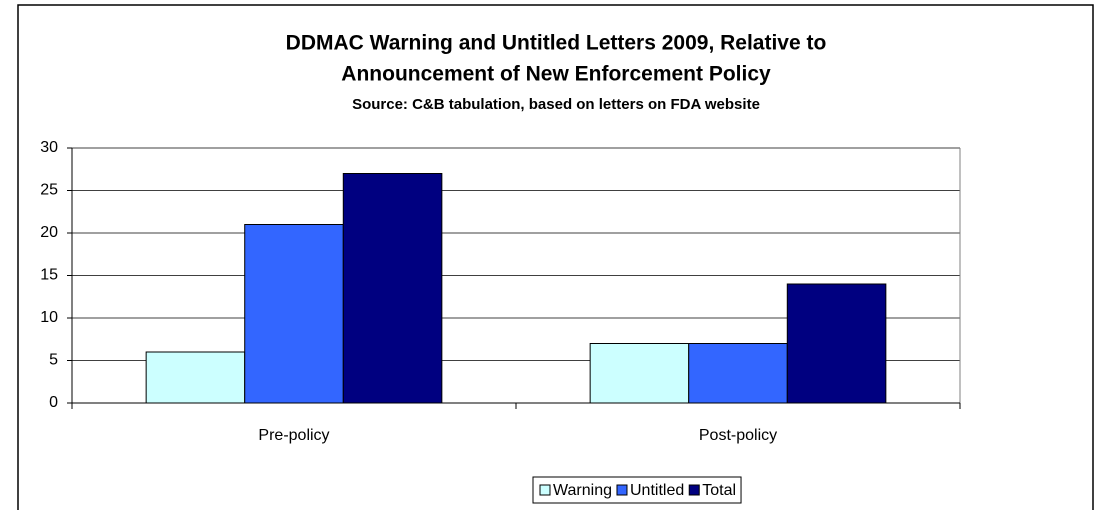 This screenshot has height=510, width=1099. What do you see at coordinates (49, 190) in the screenshot?
I see `y-tick-label: 25` at bounding box center [49, 190].